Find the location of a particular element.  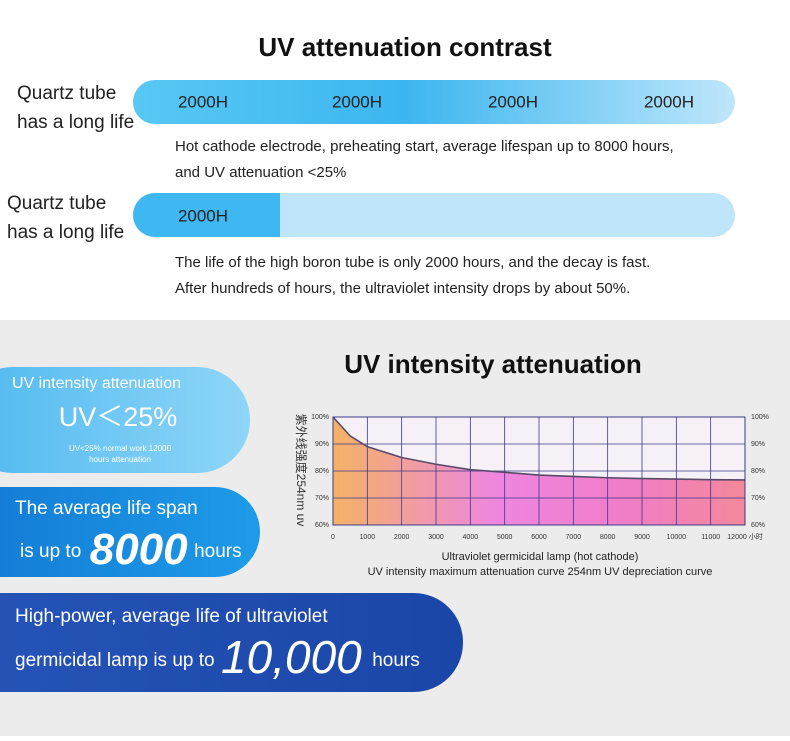

feature-line: germicidal lamp is up to 10,000 hours is located at coordinates (217, 657).